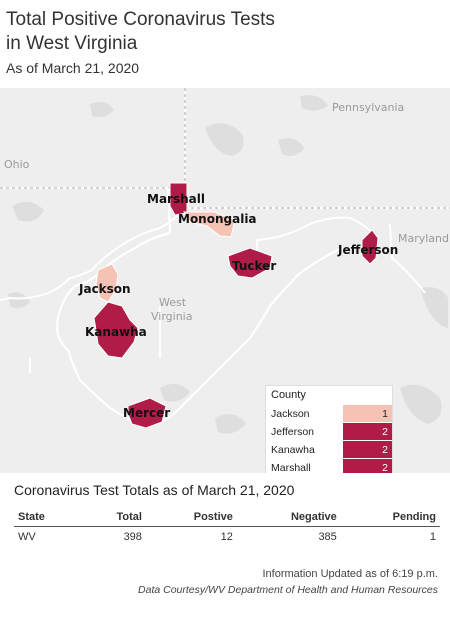 This screenshot has width=450, height=630. What do you see at coordinates (423, 238) in the screenshot?
I see `maryland-label: Maryland` at bounding box center [423, 238].